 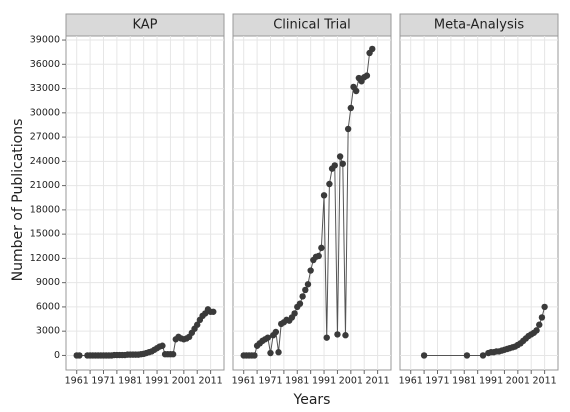 I want to click on y-axis-label: Number of Publications, so click(x=18, y=200).